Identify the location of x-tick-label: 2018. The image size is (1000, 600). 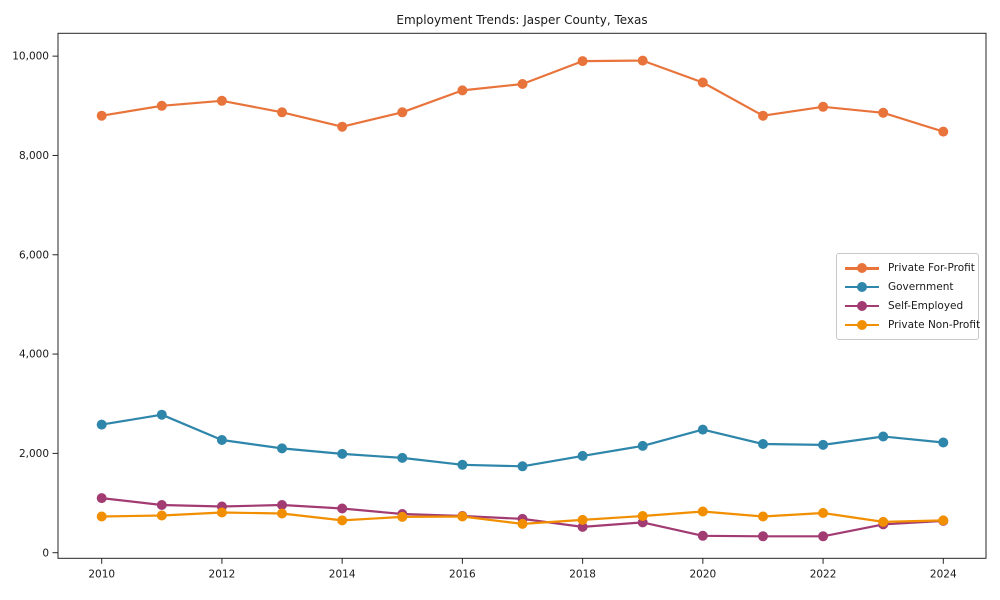
(582, 574).